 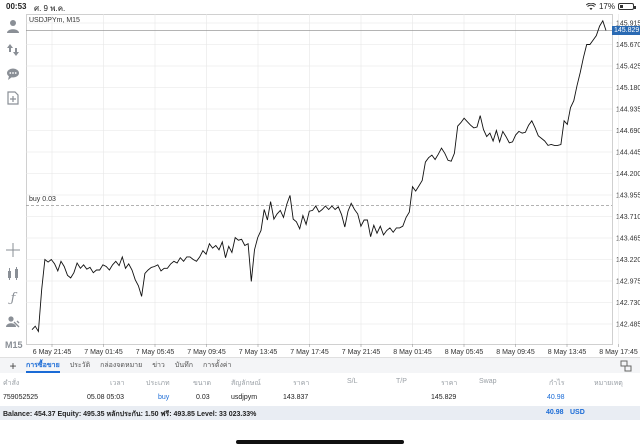 What do you see at coordinates (296, 397) in the screenshot?
I see `order-open-price: 143.837` at bounding box center [296, 397].